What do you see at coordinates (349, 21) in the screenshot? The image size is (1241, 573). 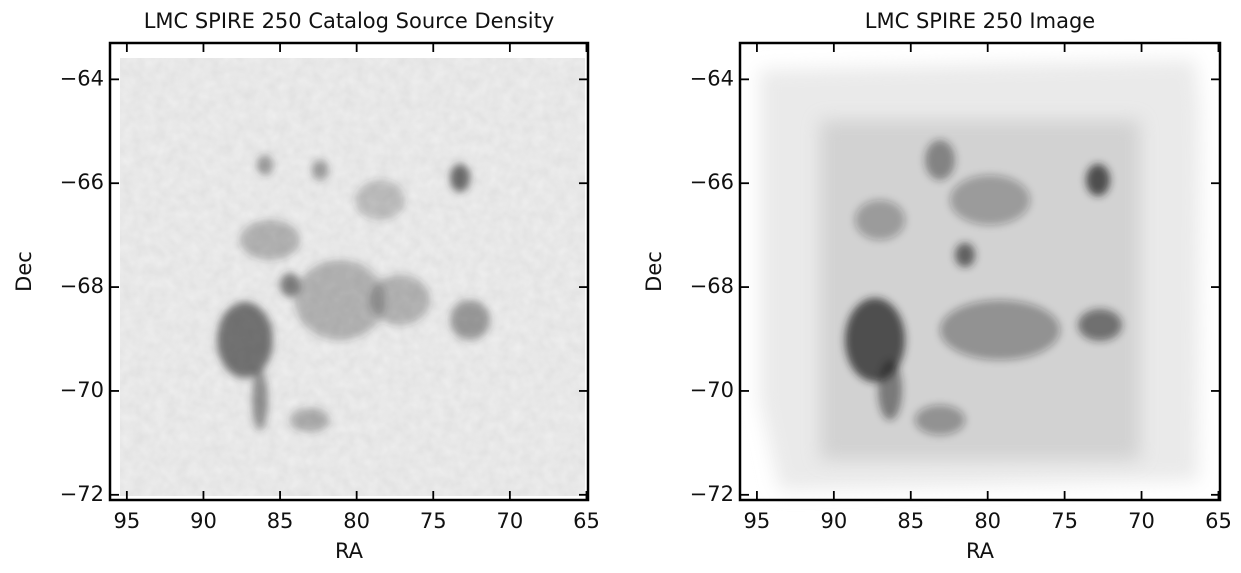 I see `chart-title: LMC SPIRE 250 Catalog Source Density` at bounding box center [349, 21].